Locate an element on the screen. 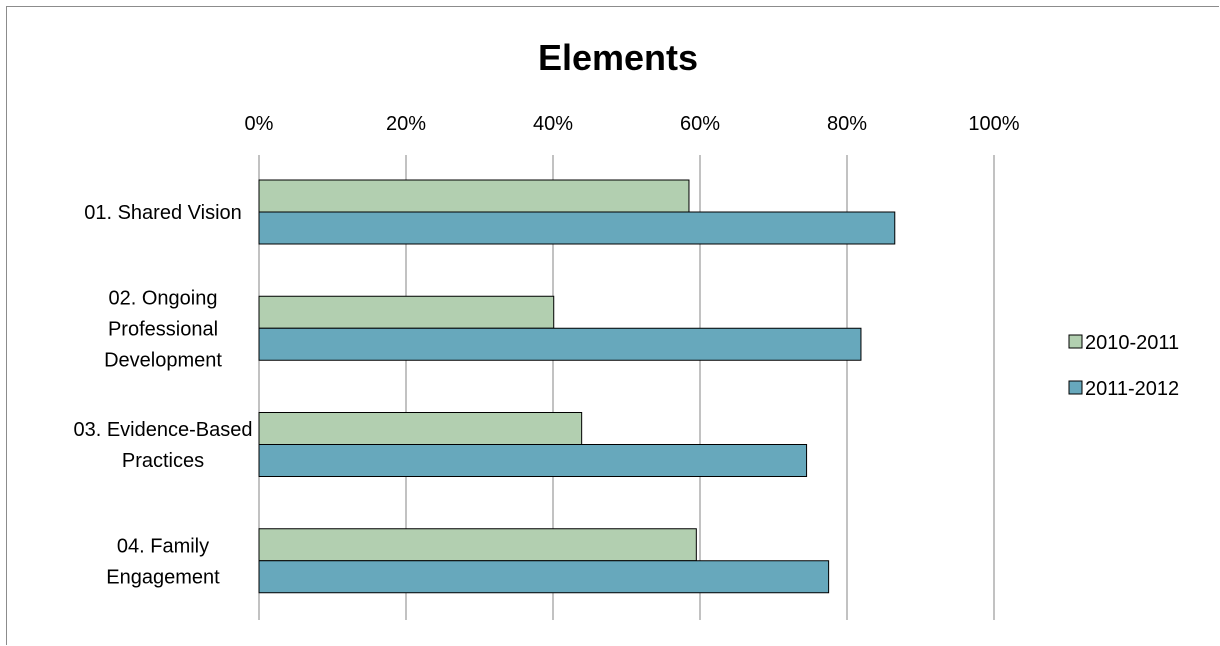 This screenshot has height=646, width=1220. x-tick-label: 60% is located at coordinates (700, 124).